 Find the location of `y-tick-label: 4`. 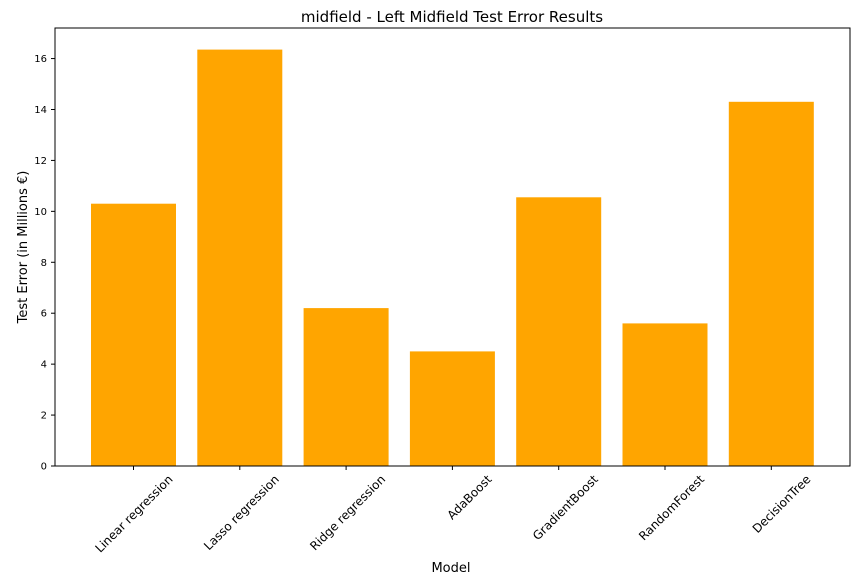

y-tick-label: 4 is located at coordinates (44, 365).